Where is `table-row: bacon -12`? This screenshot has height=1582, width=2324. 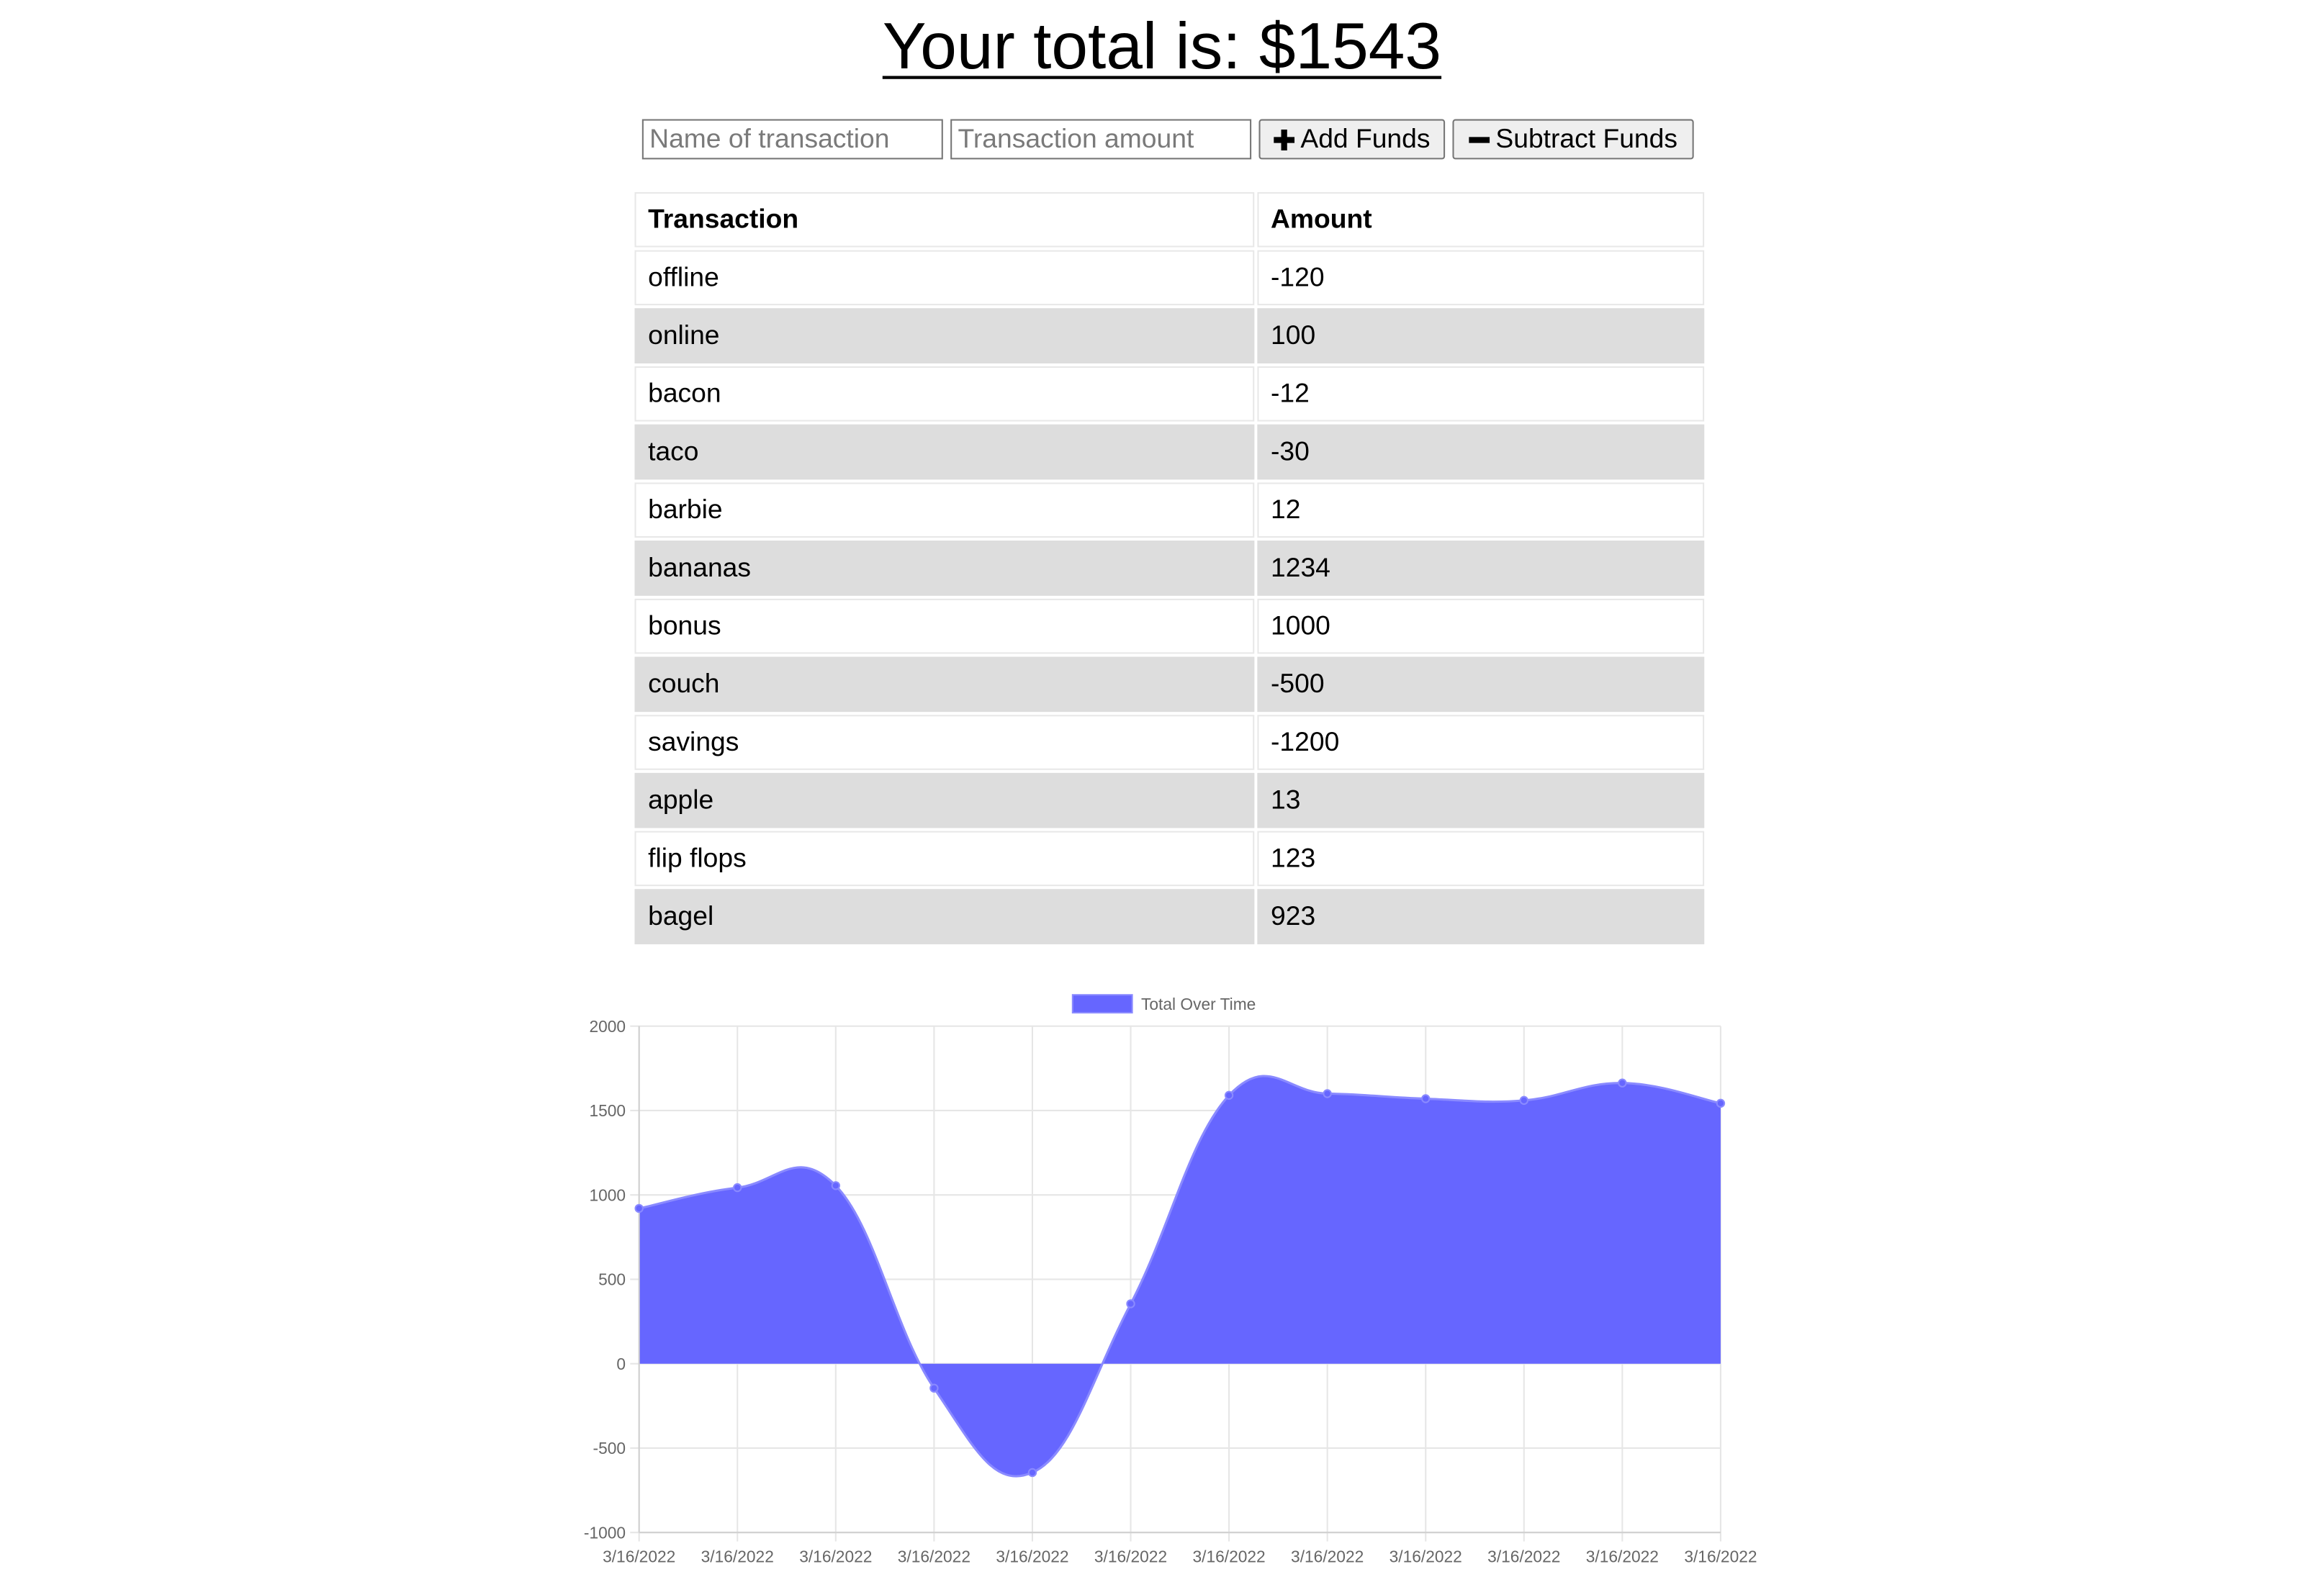
table-row: bacon -12 is located at coordinates (1169, 394).